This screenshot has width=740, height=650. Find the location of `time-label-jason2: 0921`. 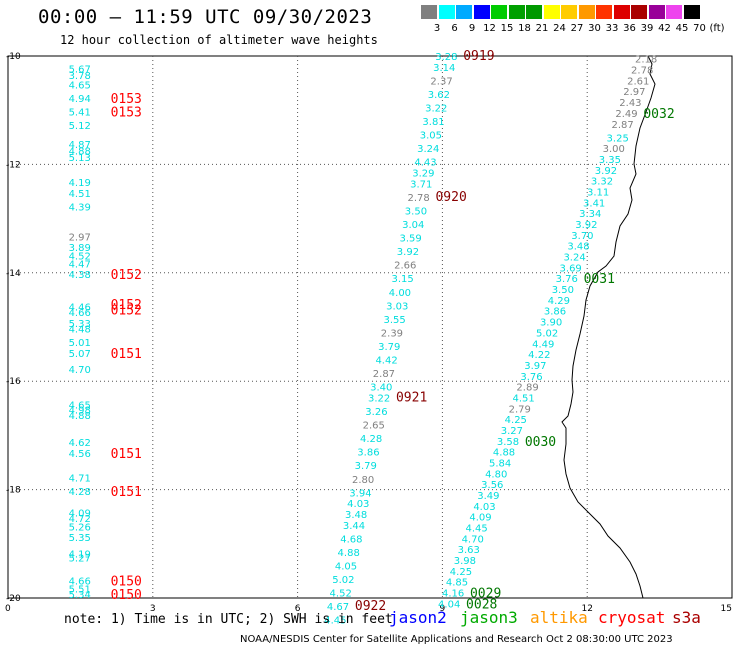

time-label-jason2: 0921 is located at coordinates (411, 397).